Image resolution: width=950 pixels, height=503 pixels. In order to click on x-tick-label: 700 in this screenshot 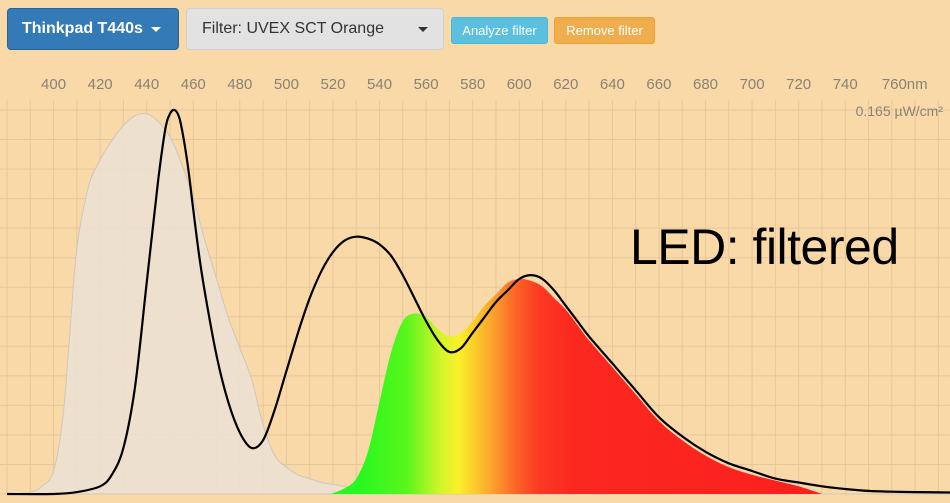, I will do `click(752, 84)`.